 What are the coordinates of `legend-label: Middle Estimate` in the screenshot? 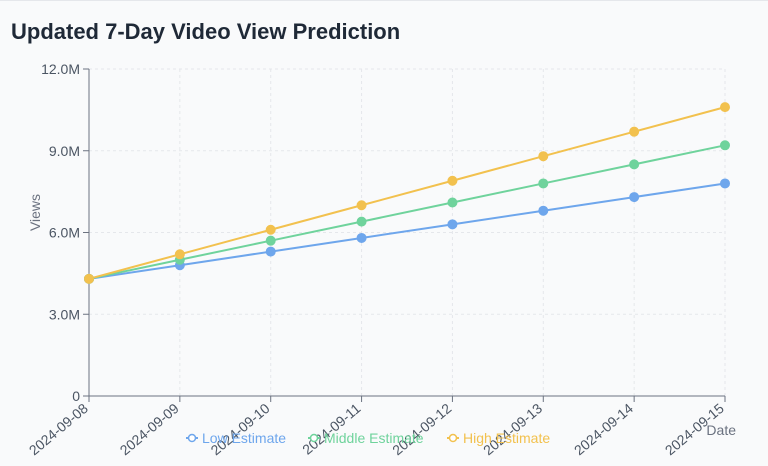 It's located at (374, 438).